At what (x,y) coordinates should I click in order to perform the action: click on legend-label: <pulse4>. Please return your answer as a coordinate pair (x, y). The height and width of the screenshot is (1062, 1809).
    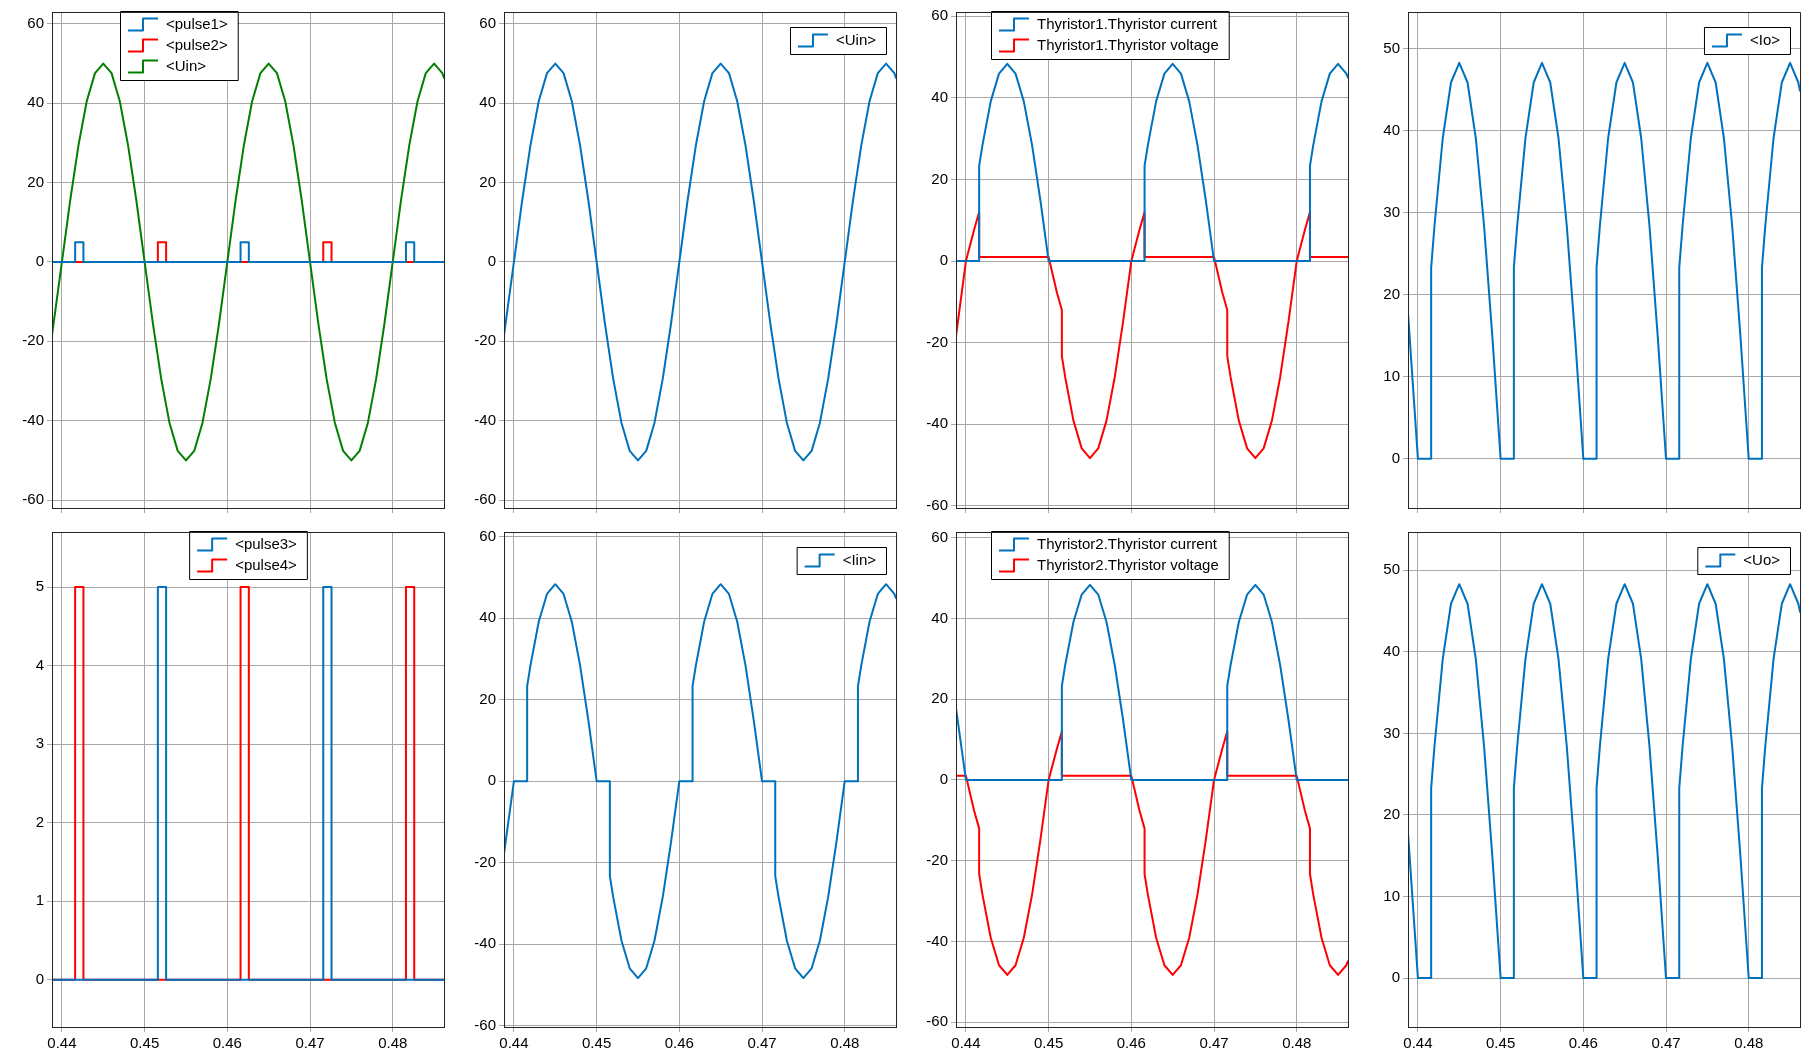
    Looking at the image, I should click on (266, 564).